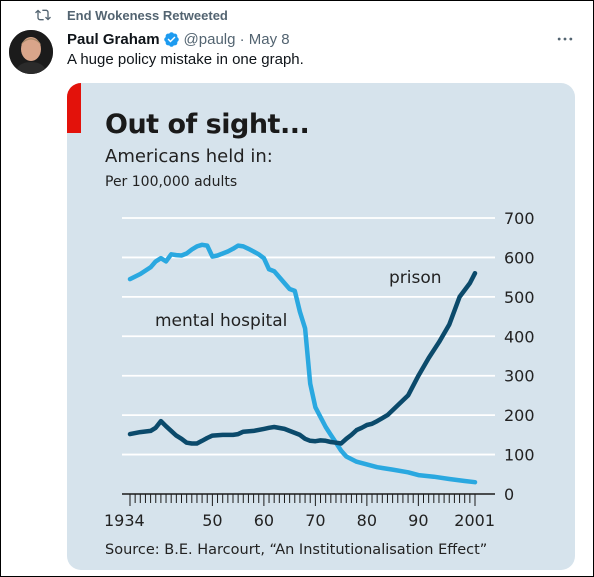  I want to click on tweet-header: Paul Graham @paulg · May 8, so click(178, 39).